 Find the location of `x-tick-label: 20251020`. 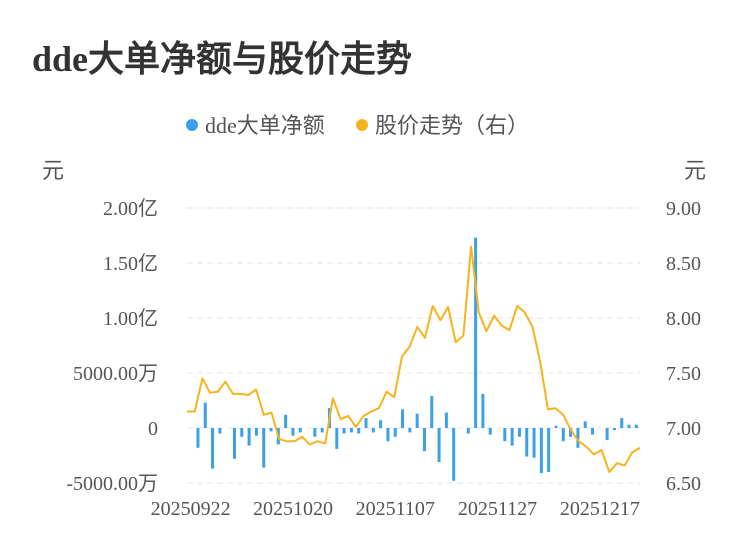

x-tick-label: 20251020 is located at coordinates (293, 509).